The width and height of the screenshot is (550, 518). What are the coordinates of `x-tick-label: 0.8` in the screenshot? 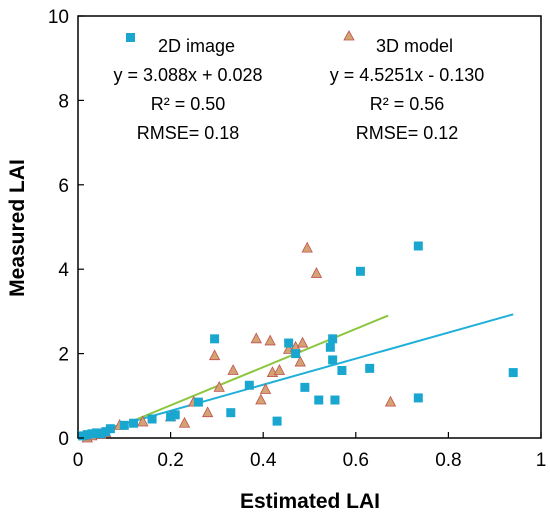 It's located at (448, 460).